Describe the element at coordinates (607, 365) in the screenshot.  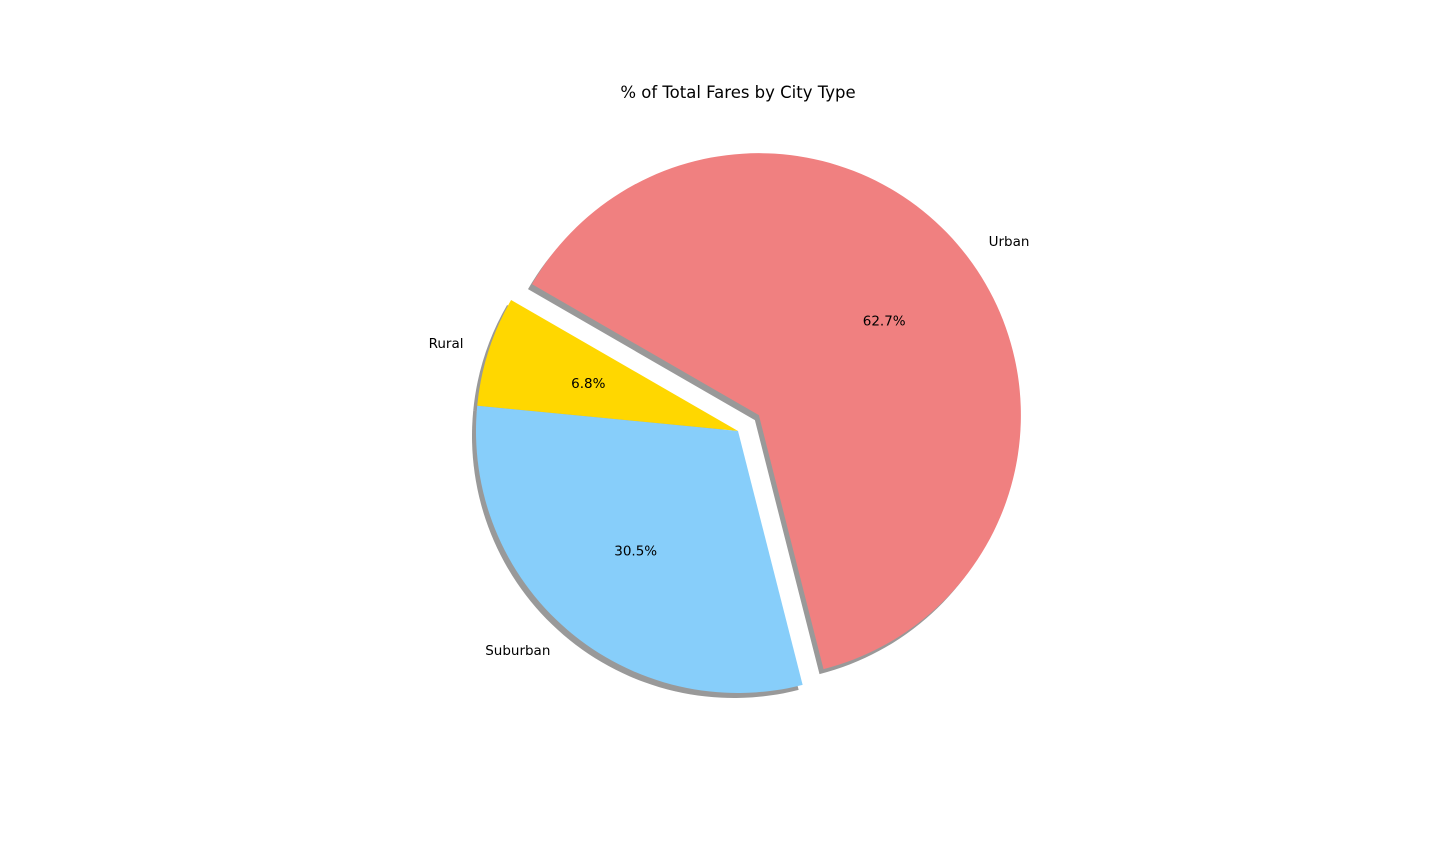
I see `pie-slice-rural` at that location.